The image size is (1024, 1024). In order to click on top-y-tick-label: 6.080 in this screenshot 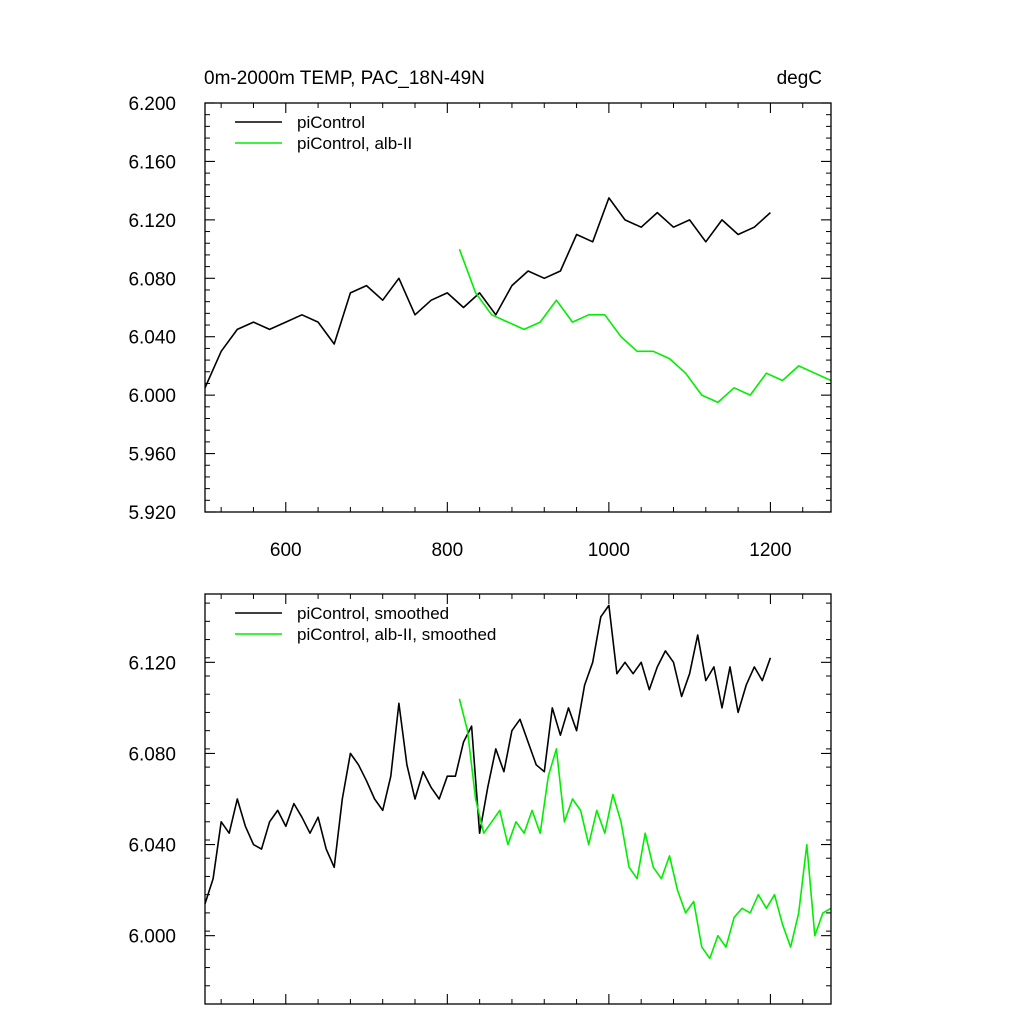, I will do `click(152, 279)`.